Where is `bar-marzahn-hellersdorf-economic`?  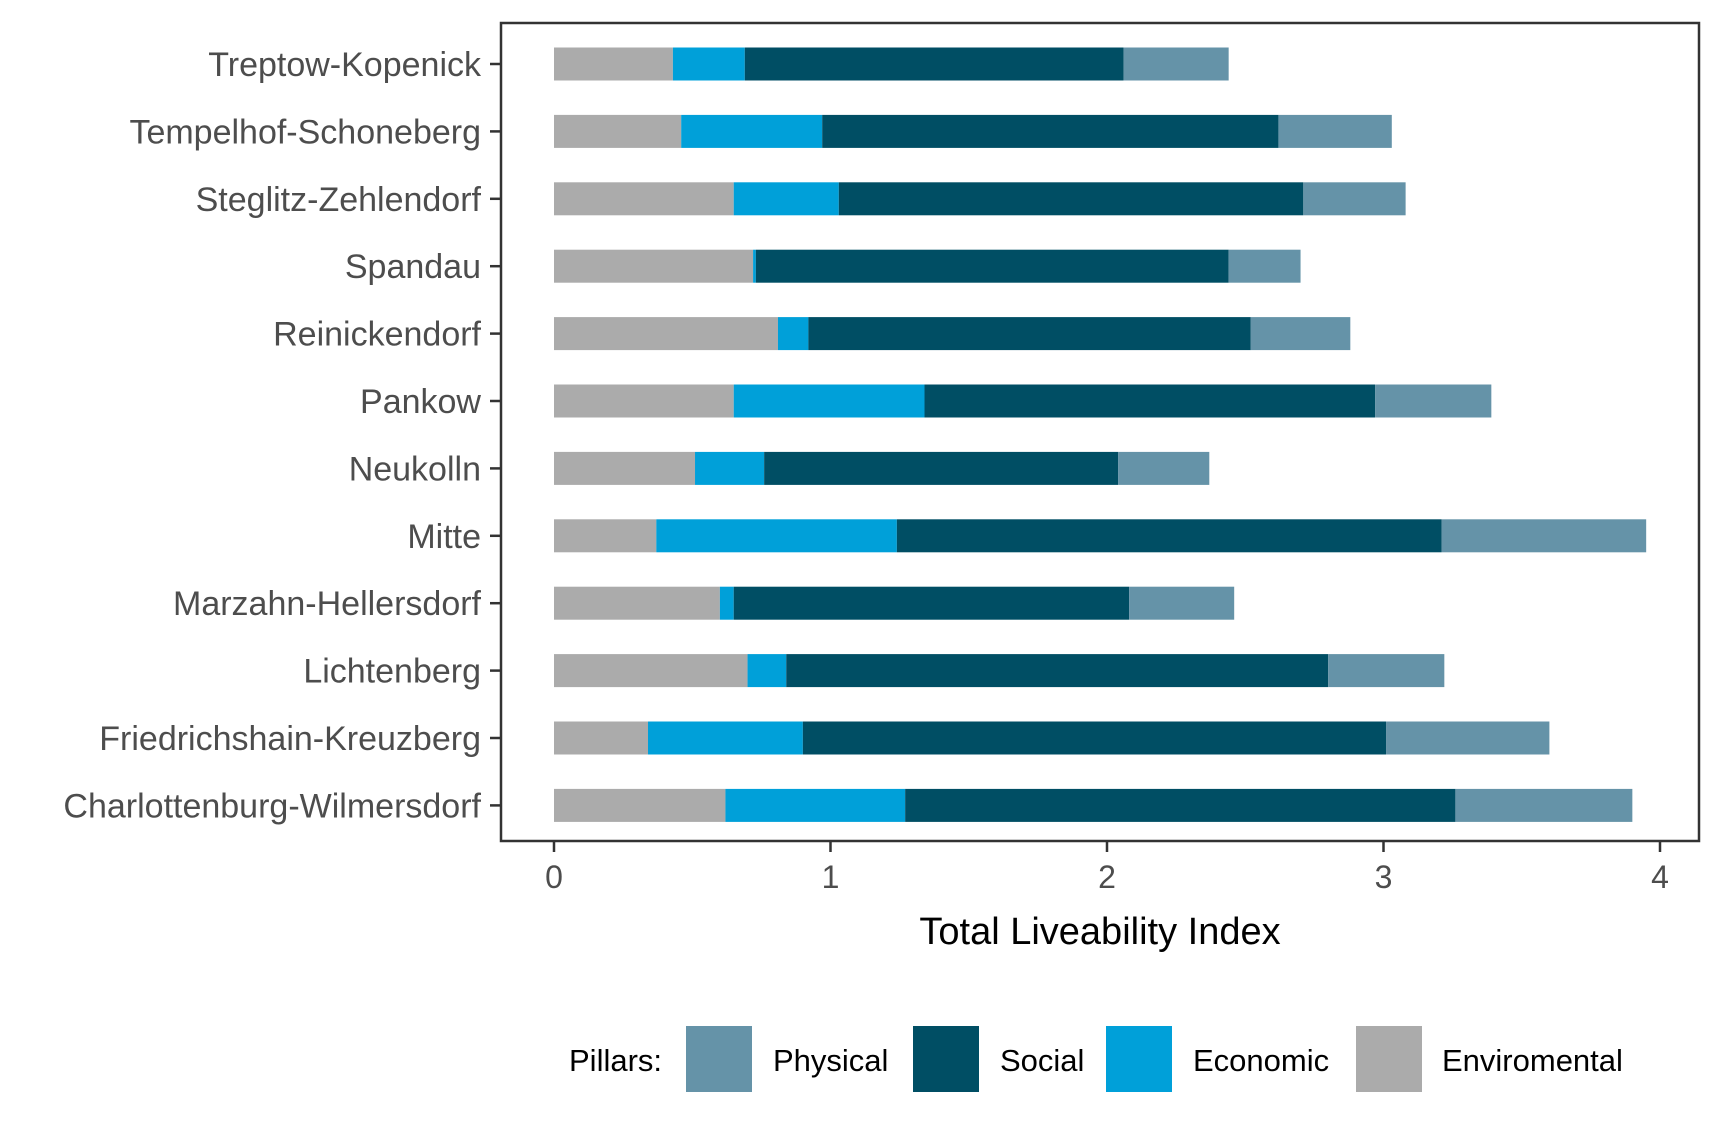 bar-marzahn-hellersdorf-economic is located at coordinates (726, 603).